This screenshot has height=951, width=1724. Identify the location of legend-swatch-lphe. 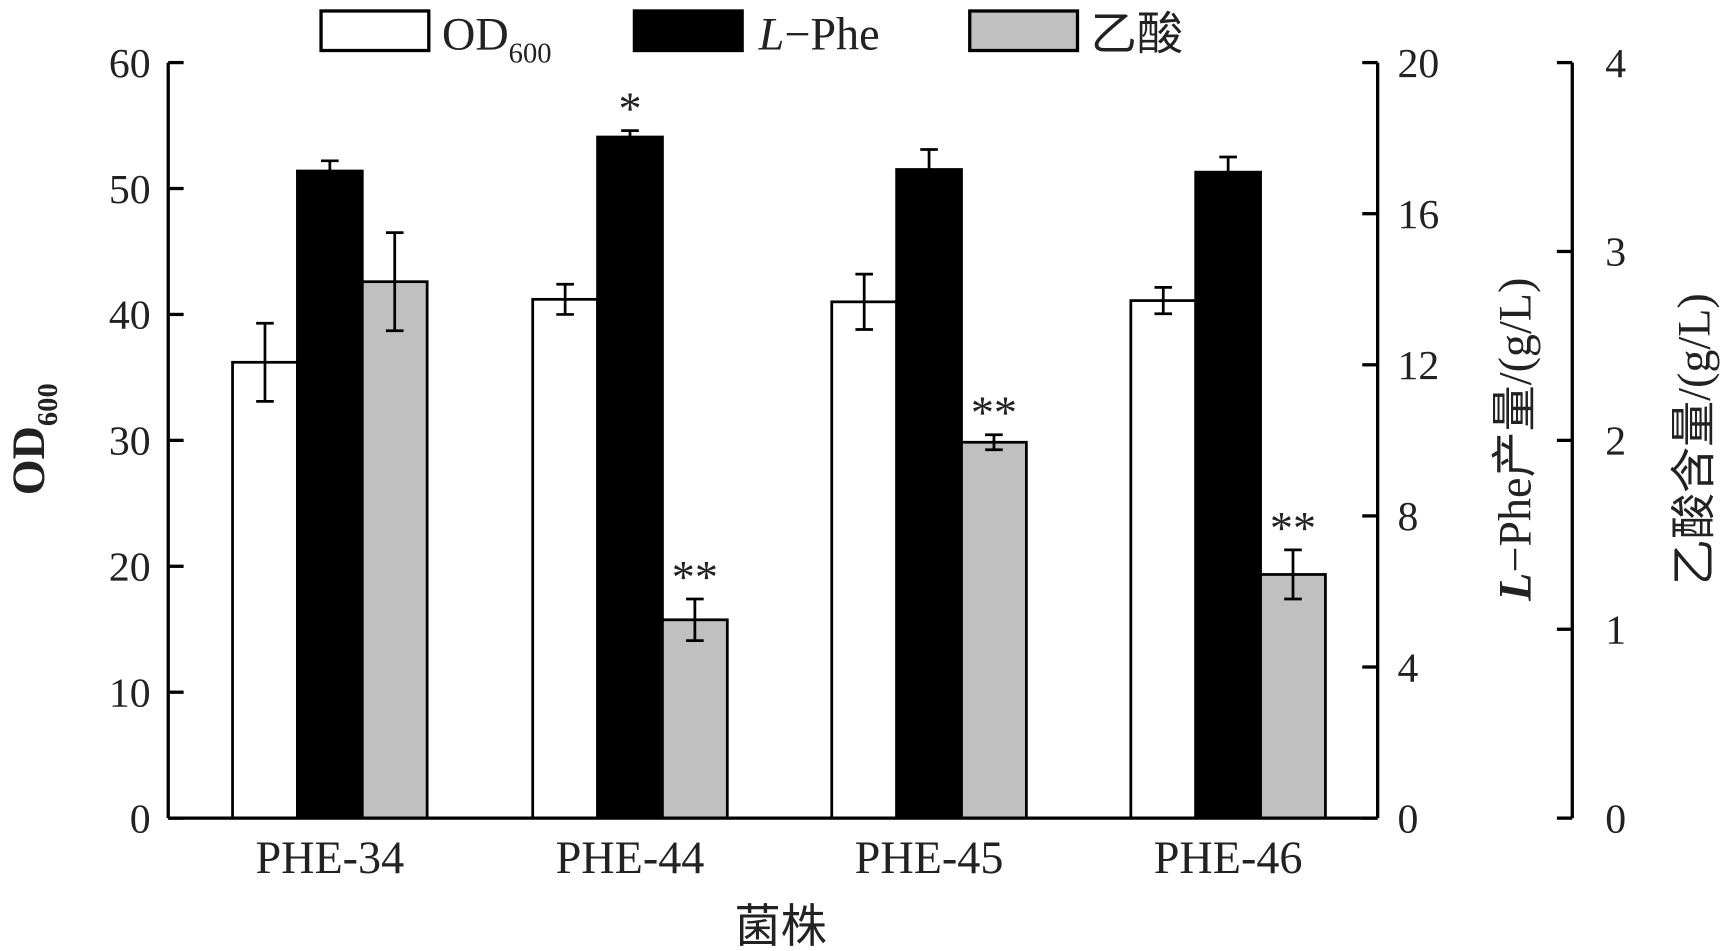
(688, 31).